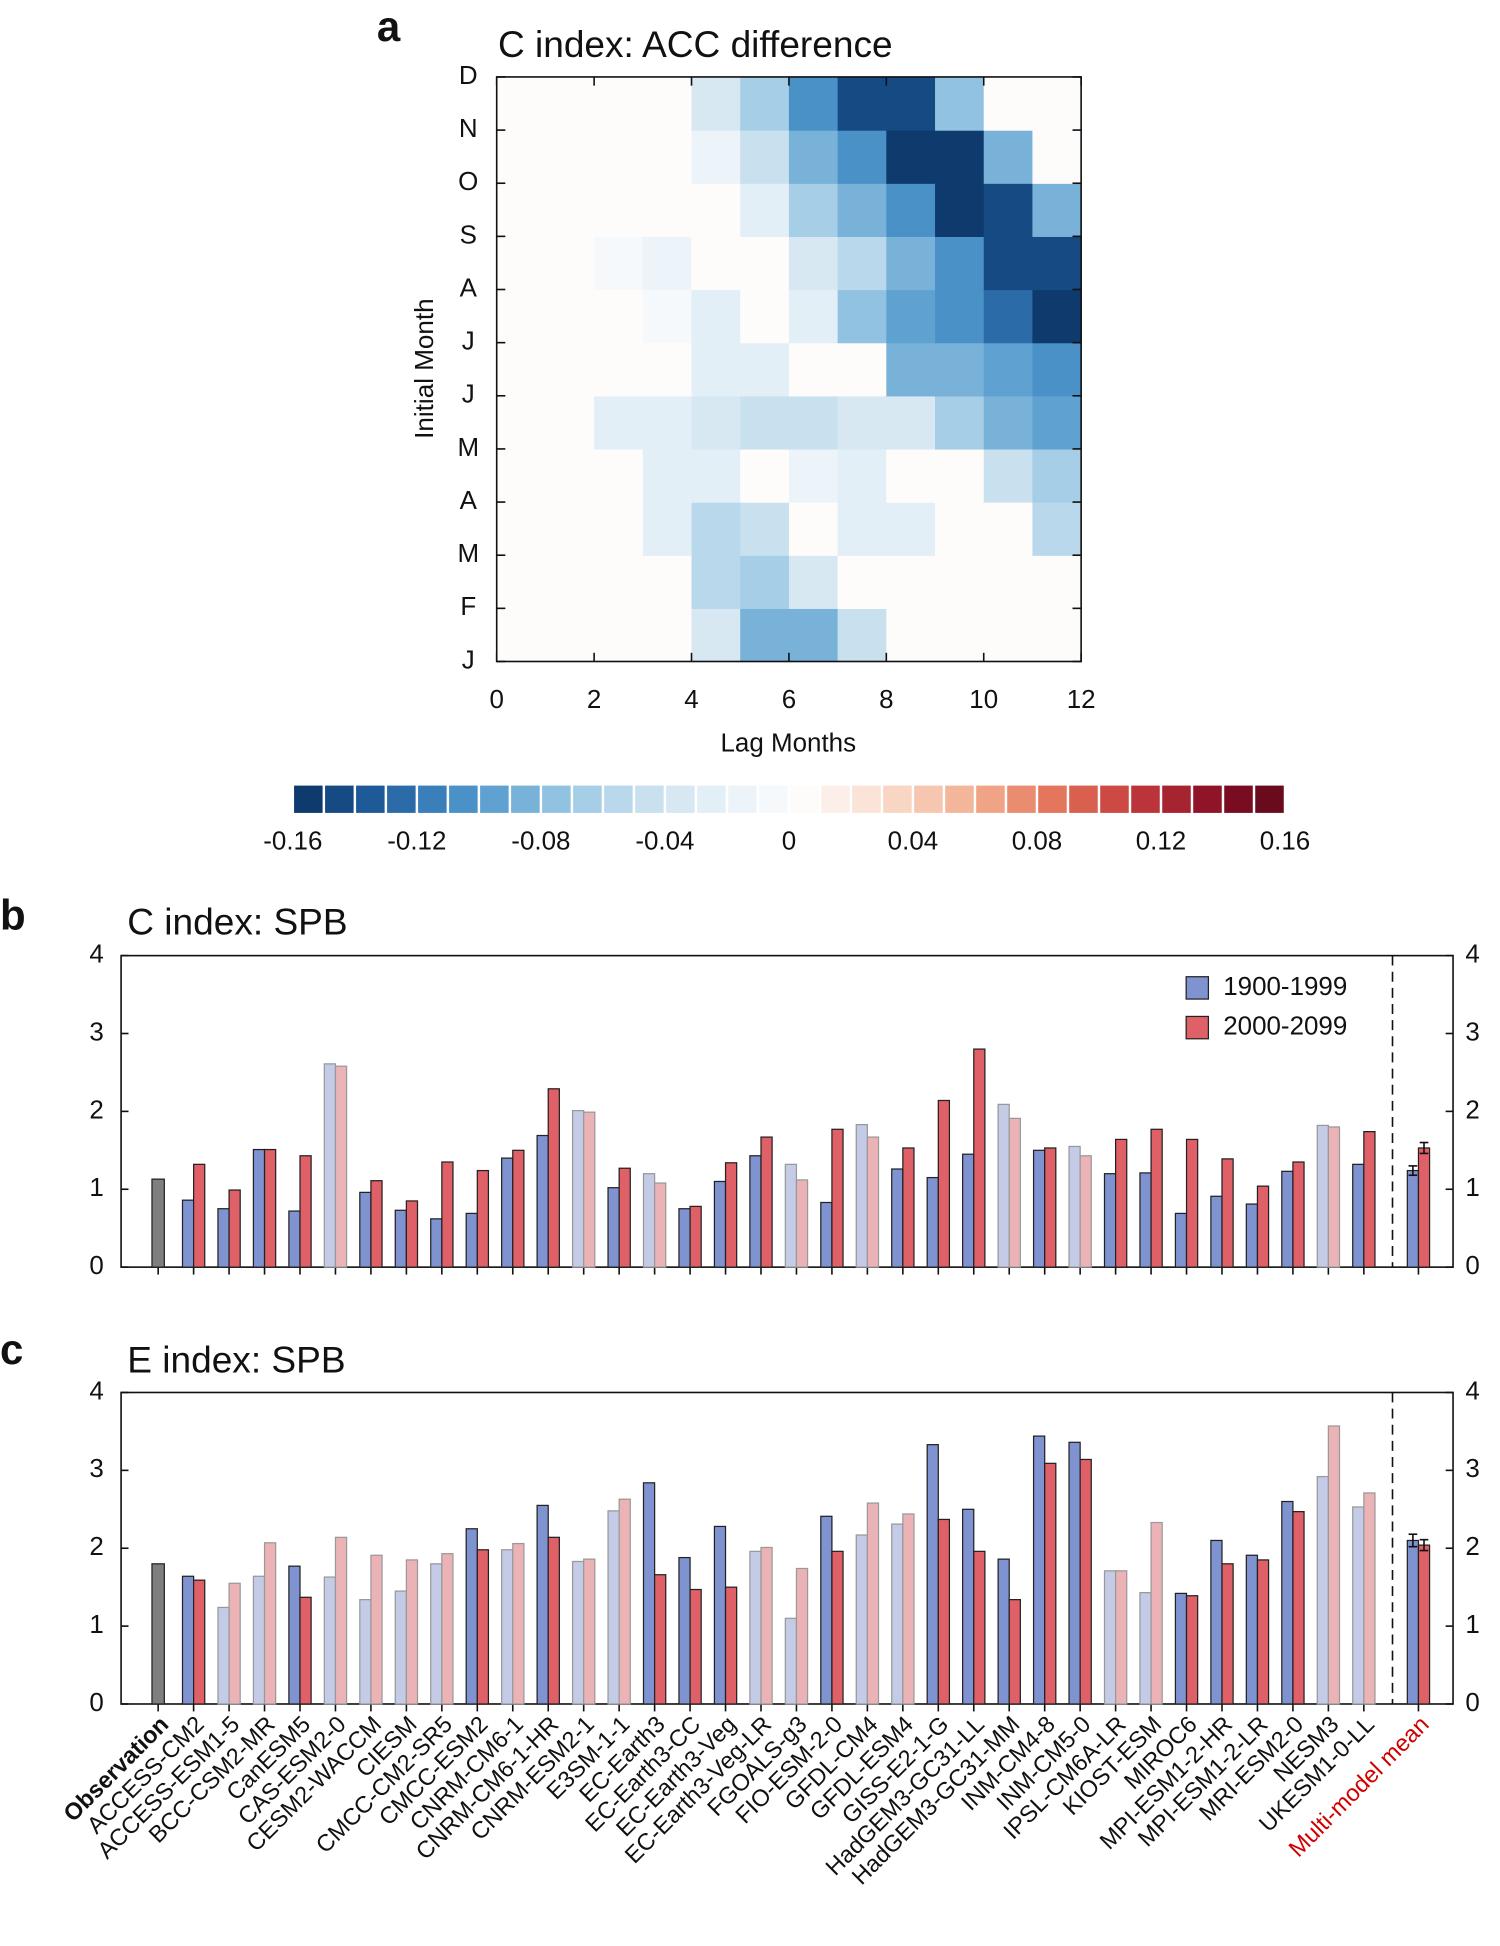  I want to click on chart-title: C index: SPB, so click(237, 921).